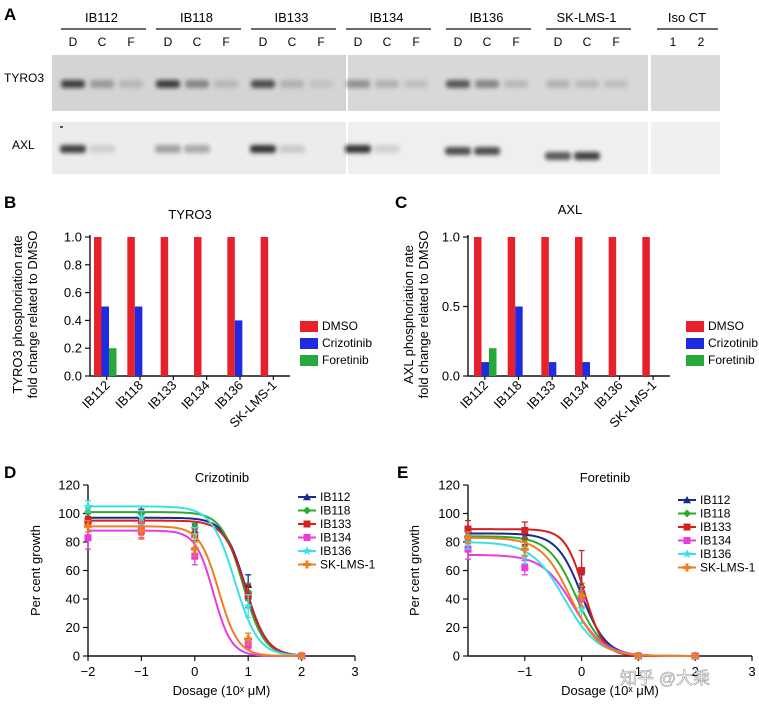 The height and width of the screenshot is (704, 759). Describe the element at coordinates (728, 568) in the screenshot. I see `legend-label: SK-LMS-1` at that location.